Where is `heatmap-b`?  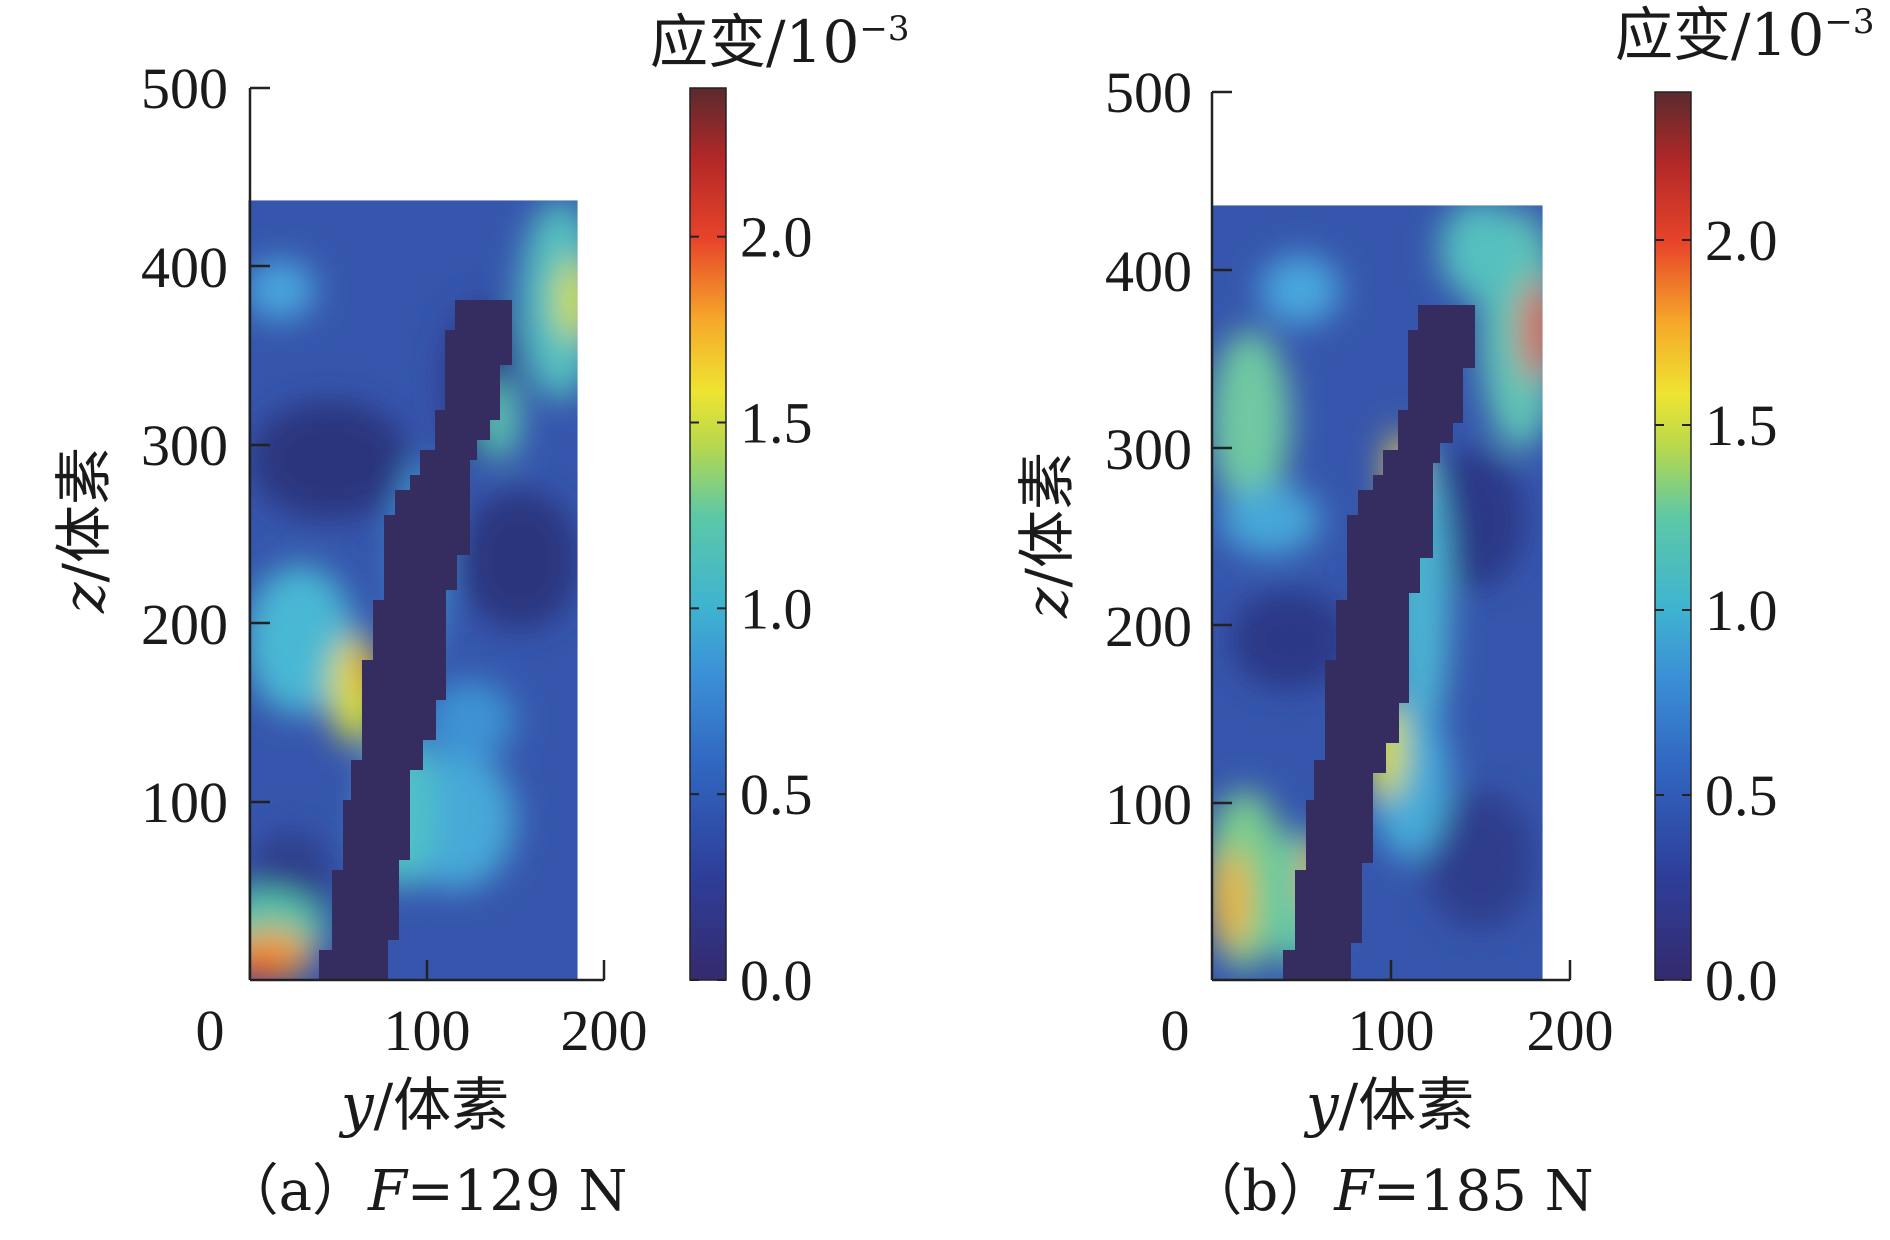 heatmap-b is located at coordinates (1377, 592).